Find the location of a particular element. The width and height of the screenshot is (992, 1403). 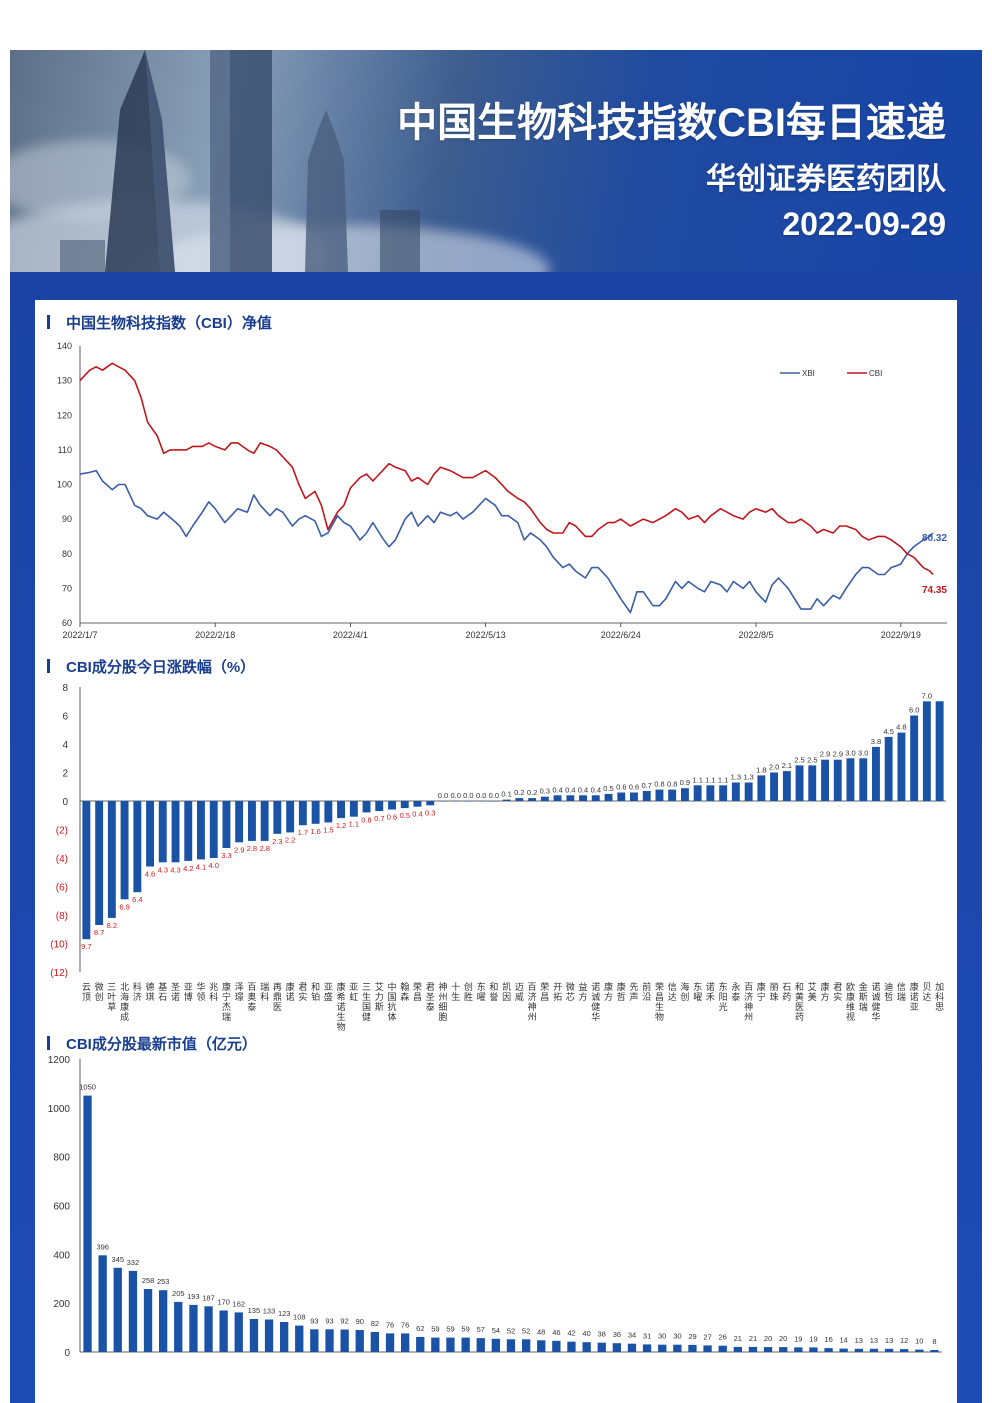

category-label: 和铂 is located at coordinates (315, 992).